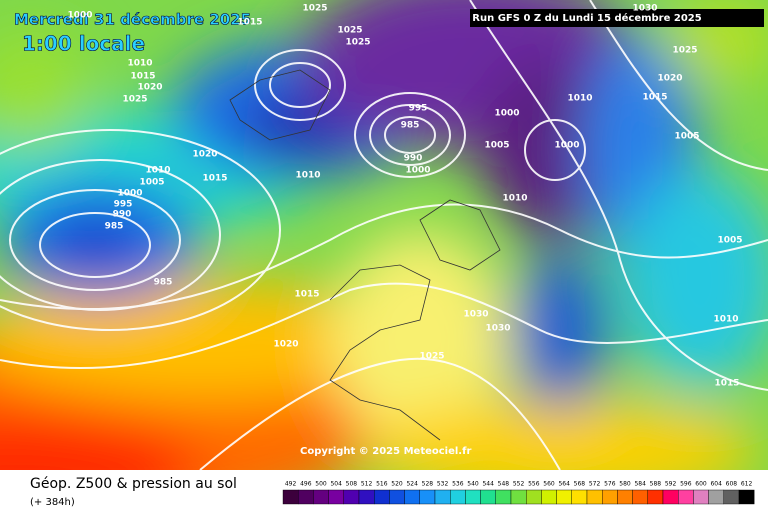 This screenshot has height=516, width=768. I want to click on colorbar-label: 556, so click(534, 484).